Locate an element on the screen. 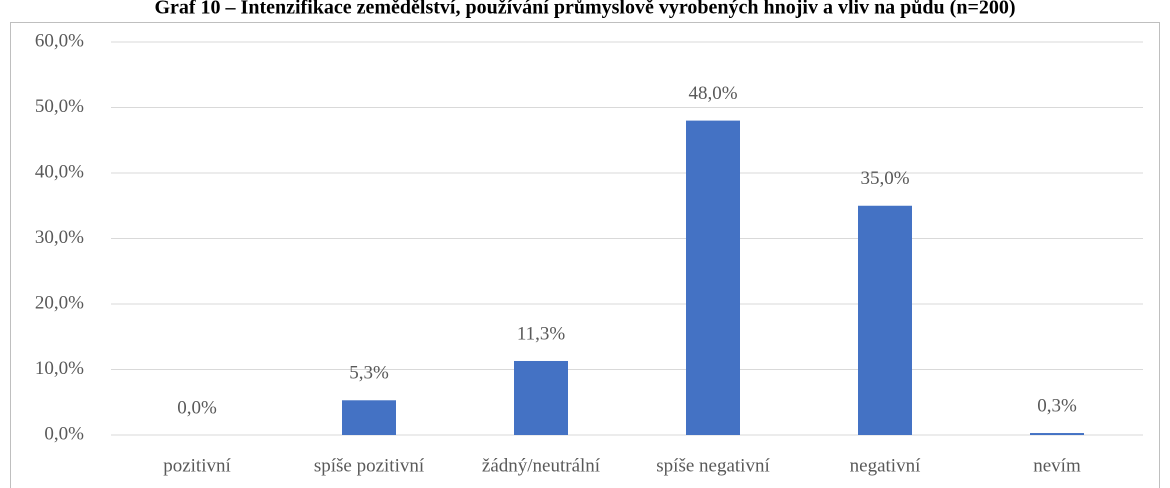 The width and height of the screenshot is (1170, 488). x-tick-label: spíše negativní is located at coordinates (713, 465).